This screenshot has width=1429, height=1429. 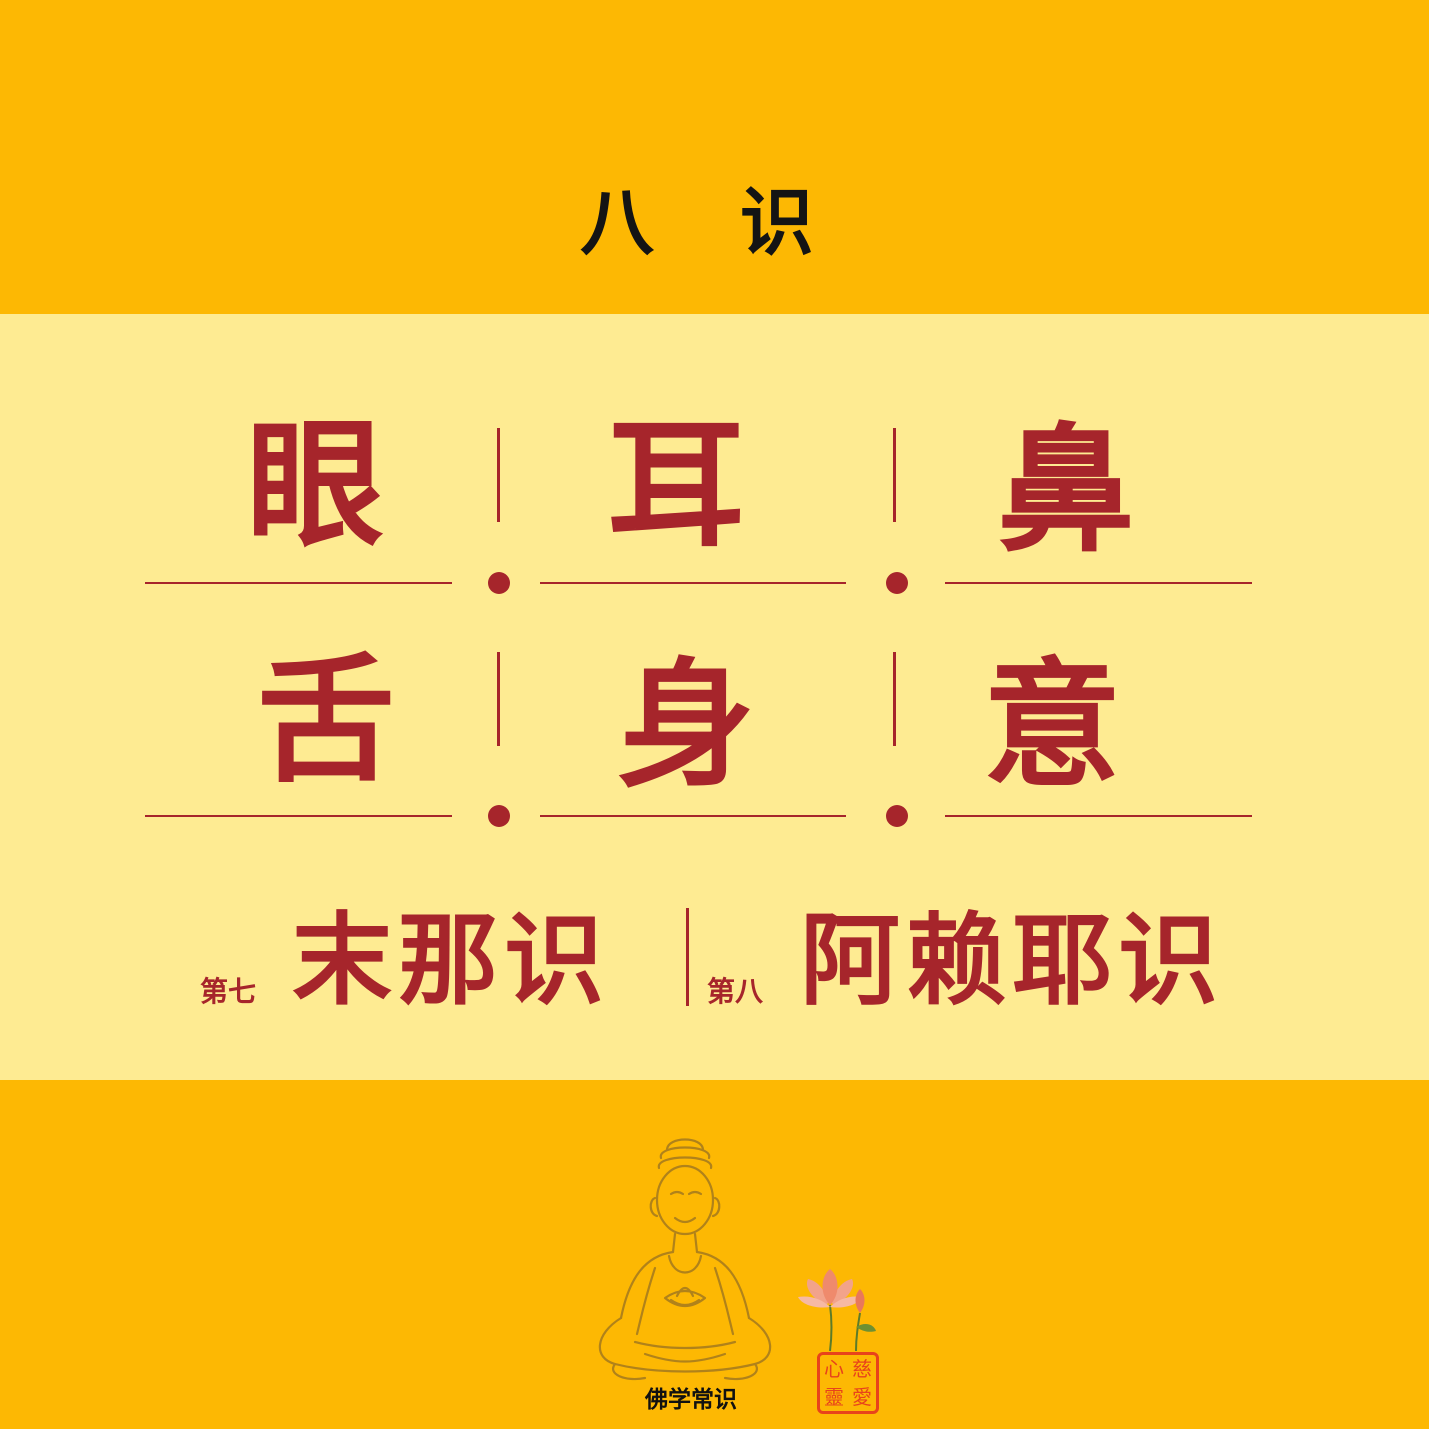 I want to click on seventh-ordinal: 第七, so click(x=228, y=991).